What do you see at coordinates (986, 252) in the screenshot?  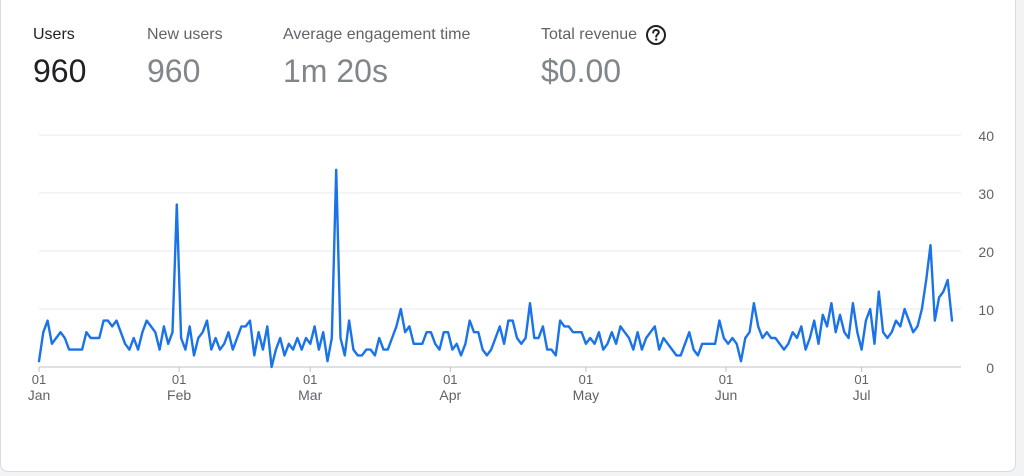 I see `y-tick-label: 20` at bounding box center [986, 252].